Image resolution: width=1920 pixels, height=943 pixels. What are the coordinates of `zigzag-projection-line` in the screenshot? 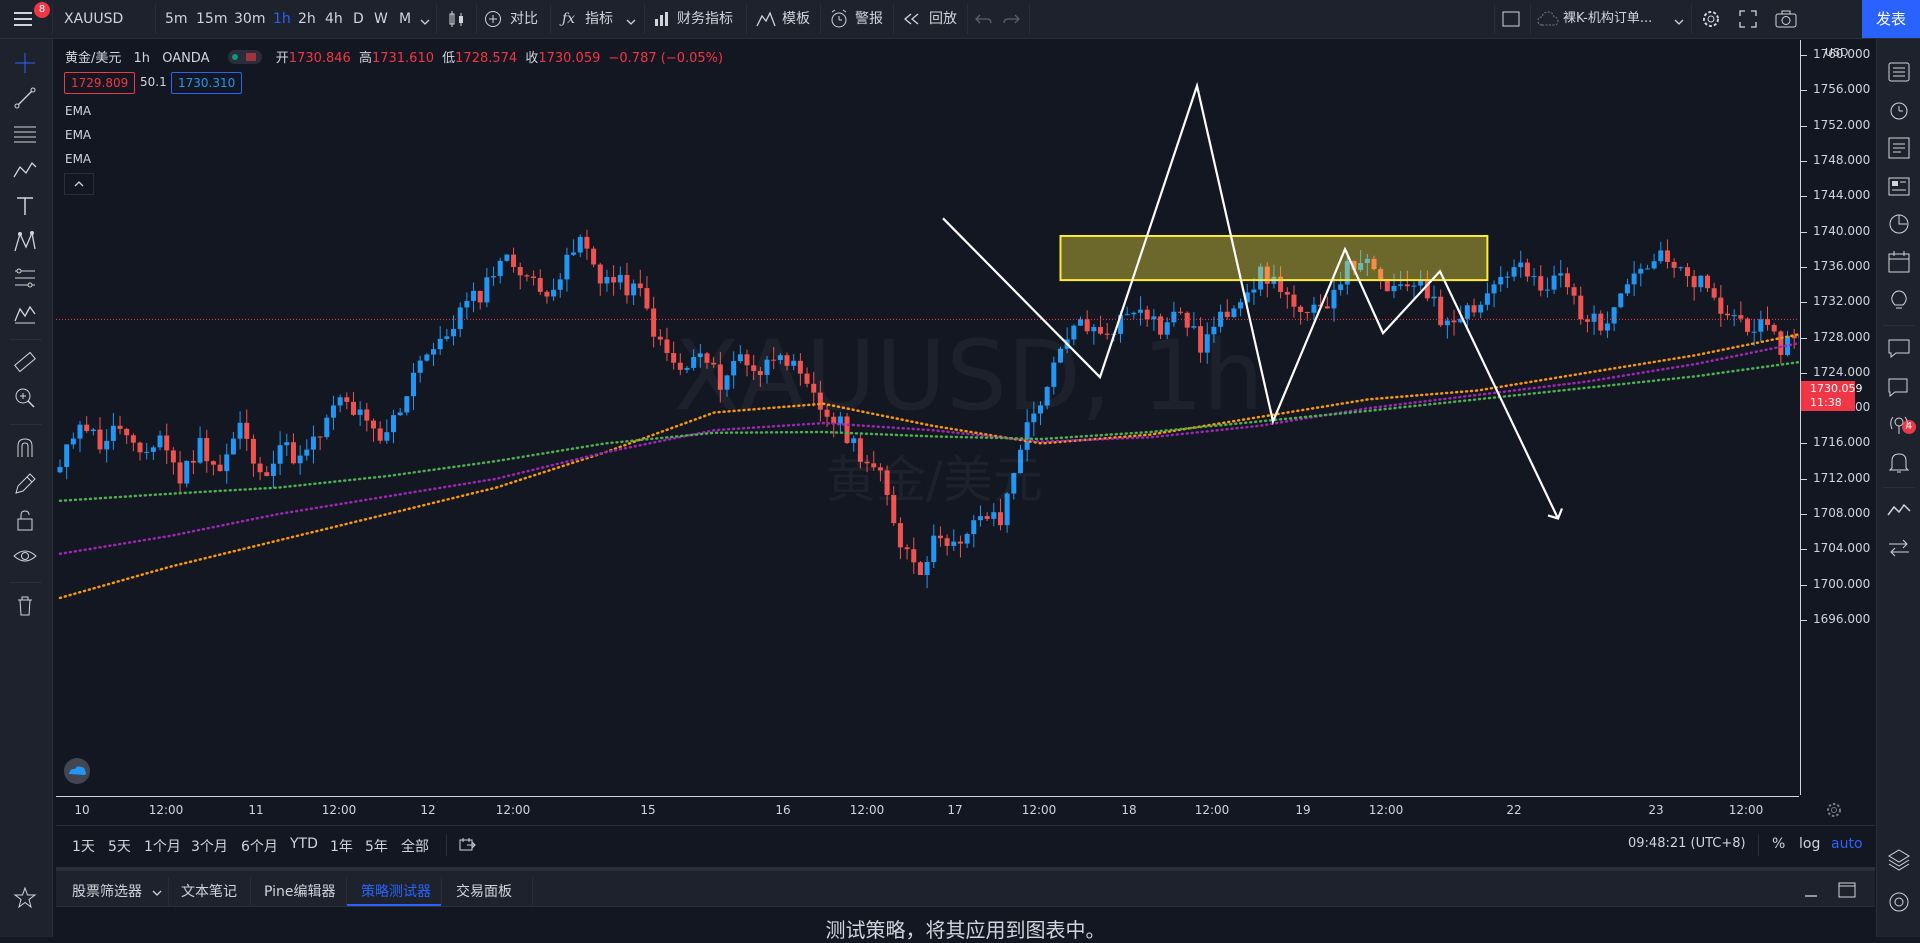 It's located at (1250, 300).